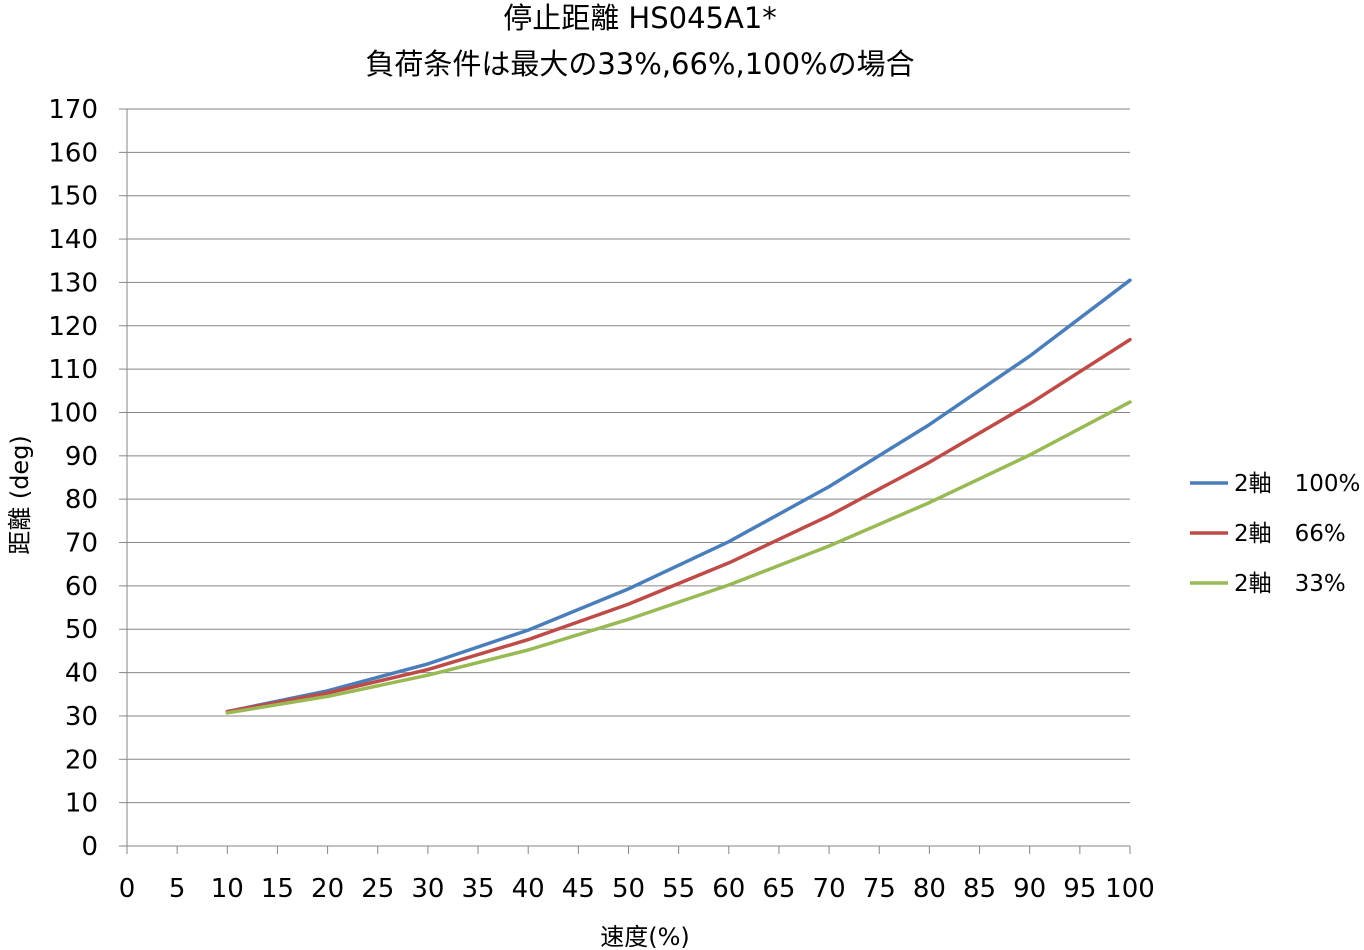 The height and width of the screenshot is (950, 1364). Describe the element at coordinates (81, 804) in the screenshot. I see `y-tick-label-10: 10` at that location.